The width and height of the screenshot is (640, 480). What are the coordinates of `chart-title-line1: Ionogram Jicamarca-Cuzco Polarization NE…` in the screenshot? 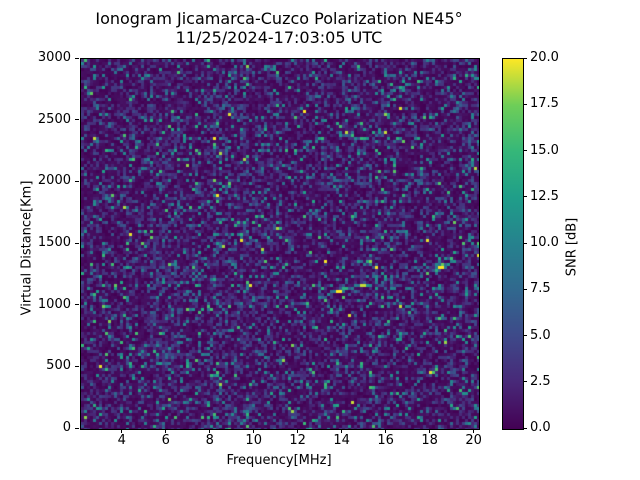 It's located at (279, 18).